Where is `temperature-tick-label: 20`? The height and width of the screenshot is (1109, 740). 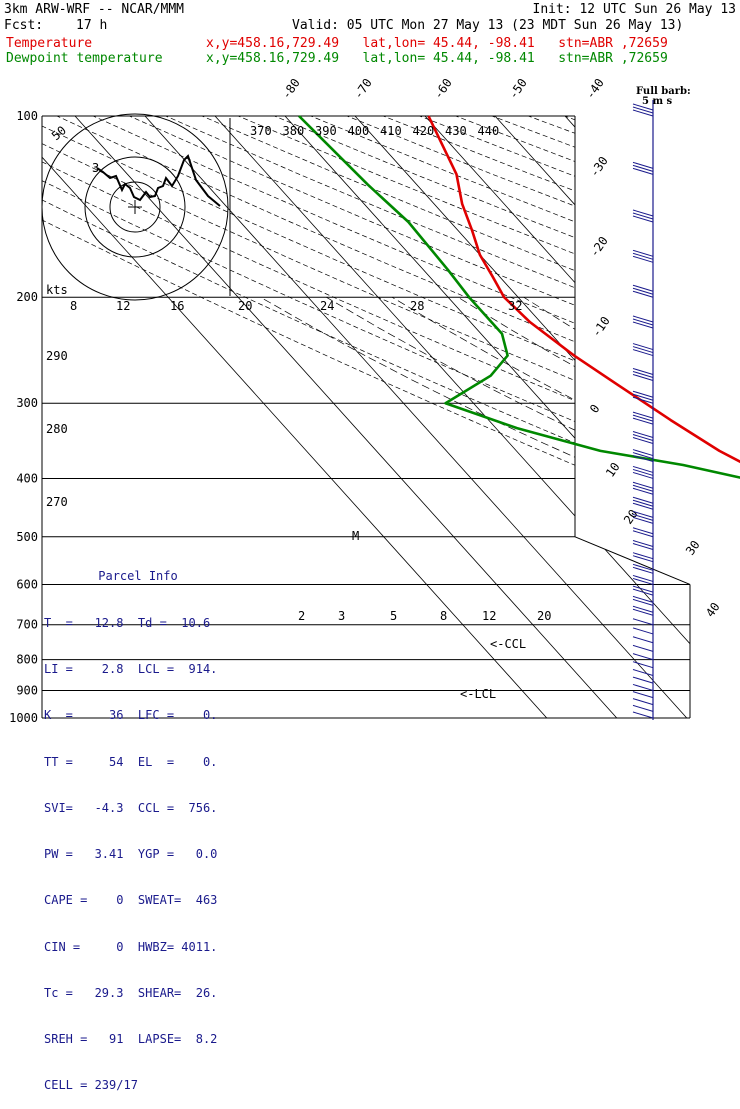 temperature-tick-label: 20 is located at coordinates (631, 517).